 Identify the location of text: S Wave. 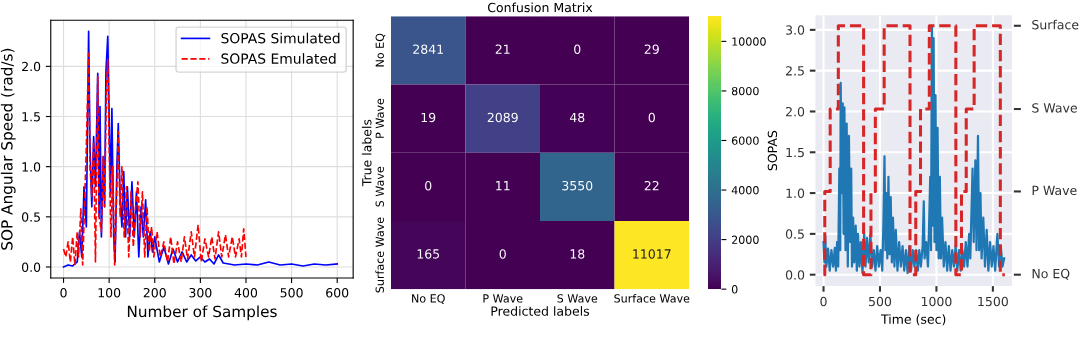
(1054, 108).